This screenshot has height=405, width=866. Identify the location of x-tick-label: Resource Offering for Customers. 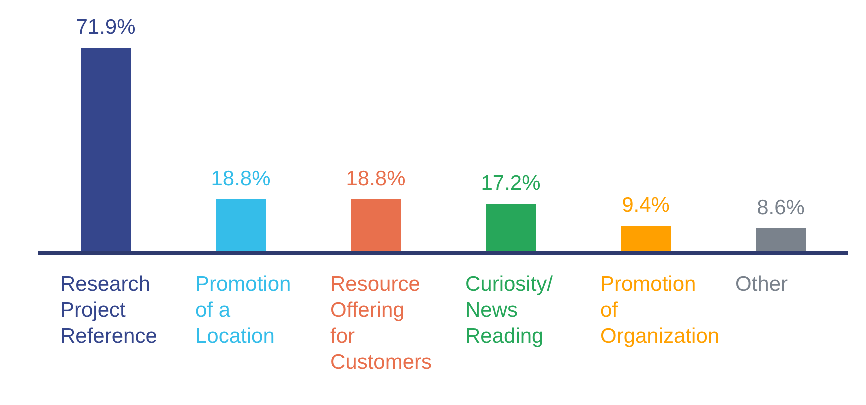
(381, 323).